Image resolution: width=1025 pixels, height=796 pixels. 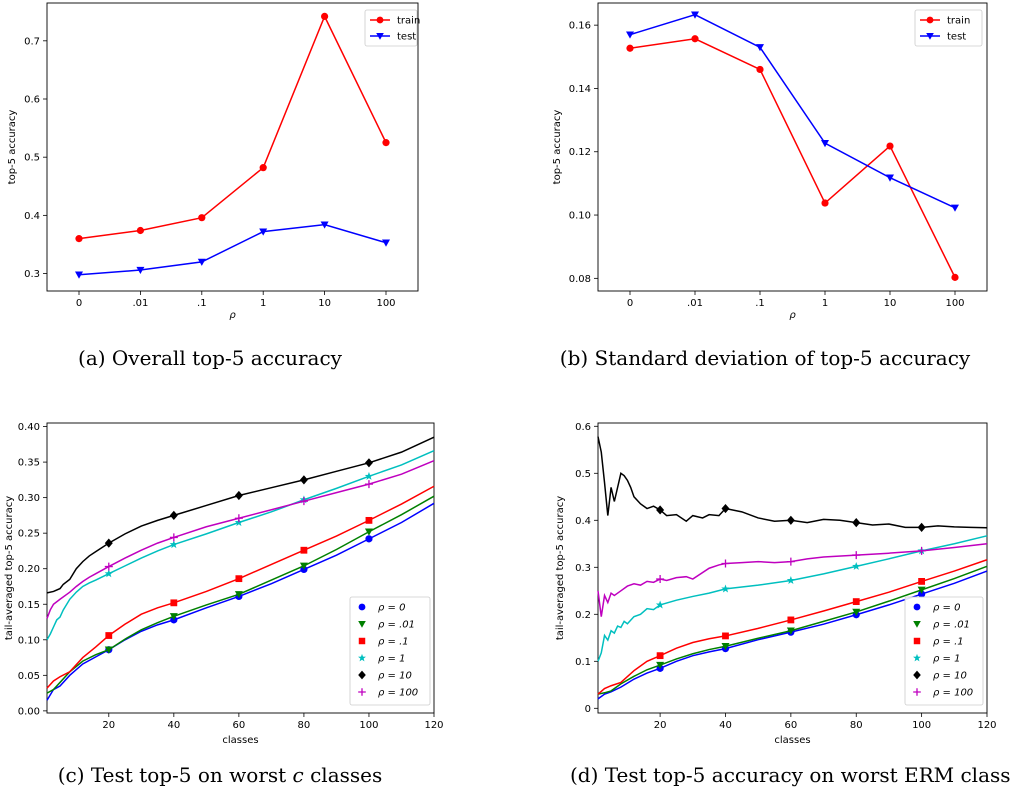 What do you see at coordinates (583, 427) in the screenshot?
I see `y-tick-label: 0.6` at bounding box center [583, 427].